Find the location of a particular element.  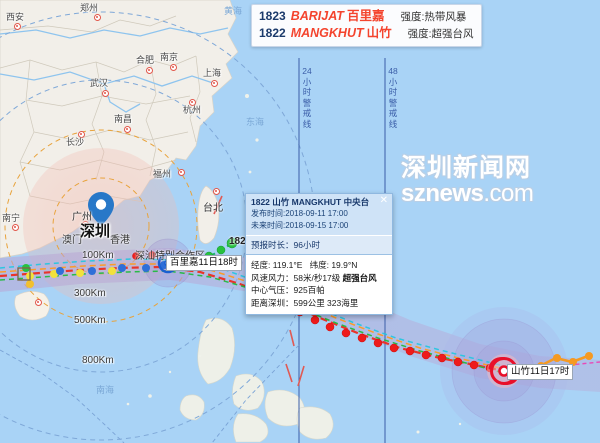

city-label-taibei: 台北 is located at coordinates (213, 208).